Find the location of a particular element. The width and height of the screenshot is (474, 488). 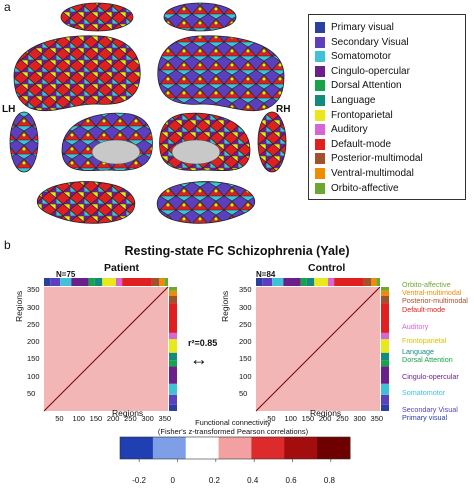

network-label: Cingulo-opercular is located at coordinates (430, 376).